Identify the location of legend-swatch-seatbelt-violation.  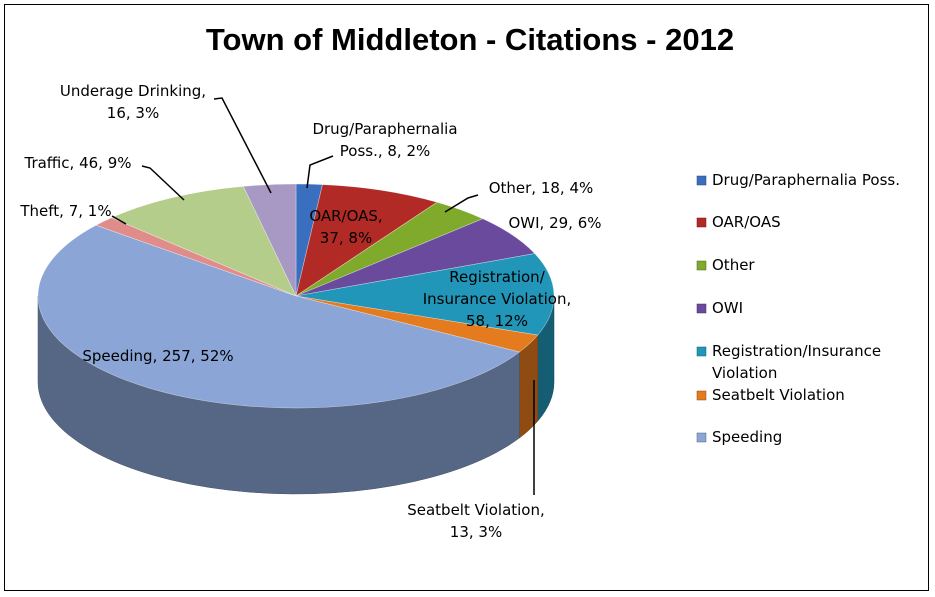
(701, 395).